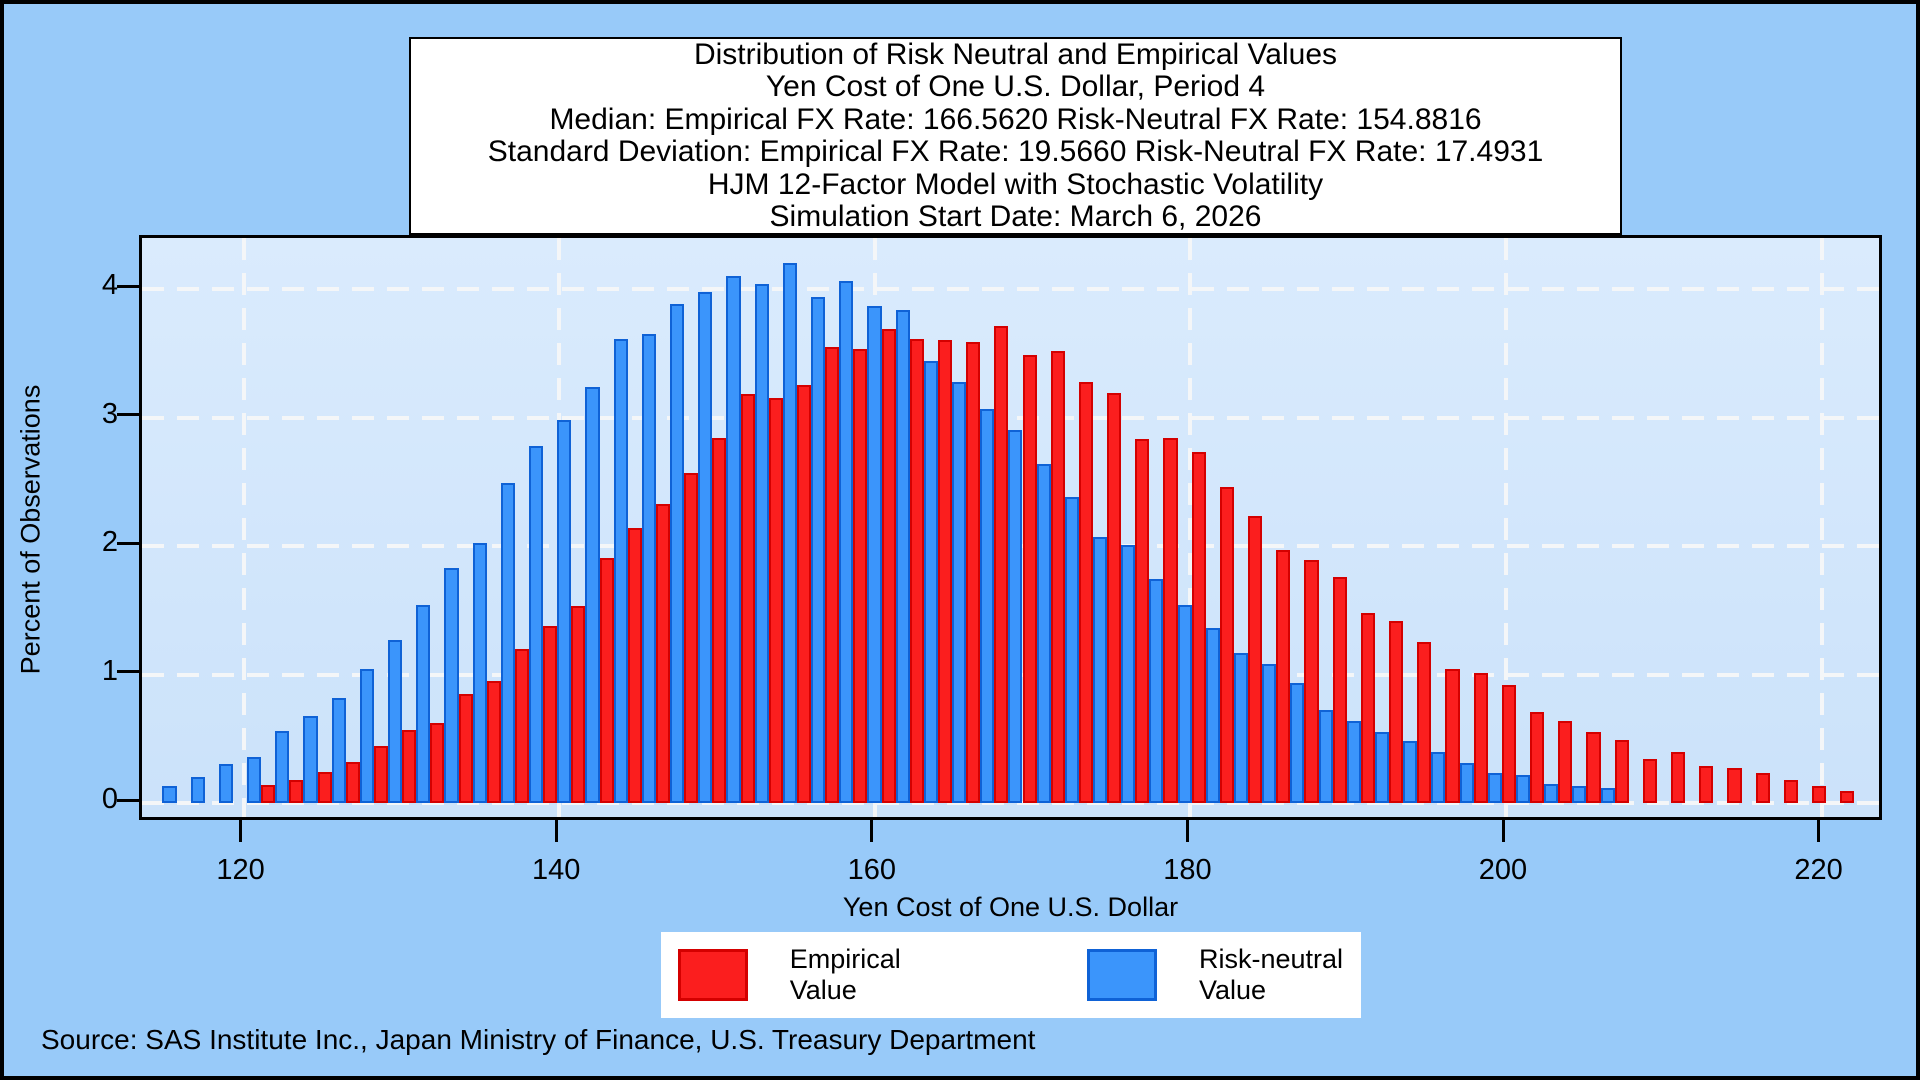  Describe the element at coordinates (845, 974) in the screenshot. I see `legend-label-empirical: Empirical Value` at that location.